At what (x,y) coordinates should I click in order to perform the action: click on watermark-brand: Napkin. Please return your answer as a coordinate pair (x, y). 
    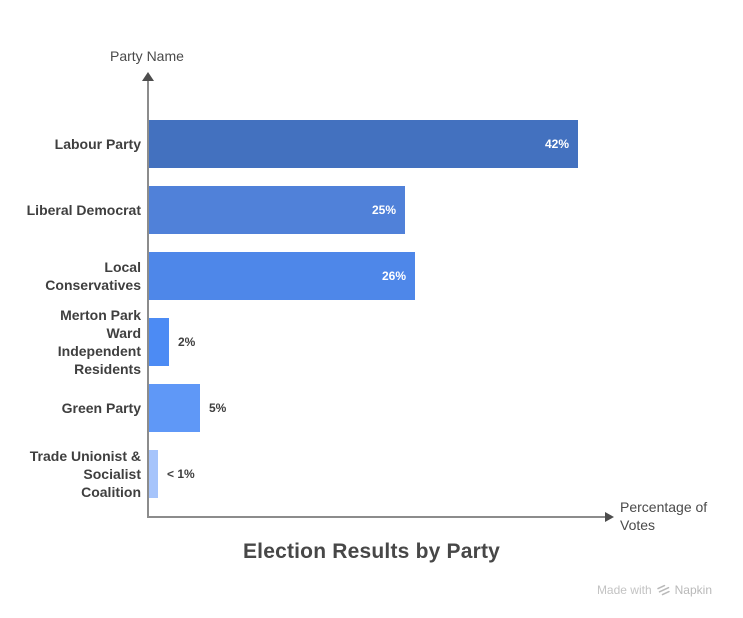
    Looking at the image, I should click on (693, 590).